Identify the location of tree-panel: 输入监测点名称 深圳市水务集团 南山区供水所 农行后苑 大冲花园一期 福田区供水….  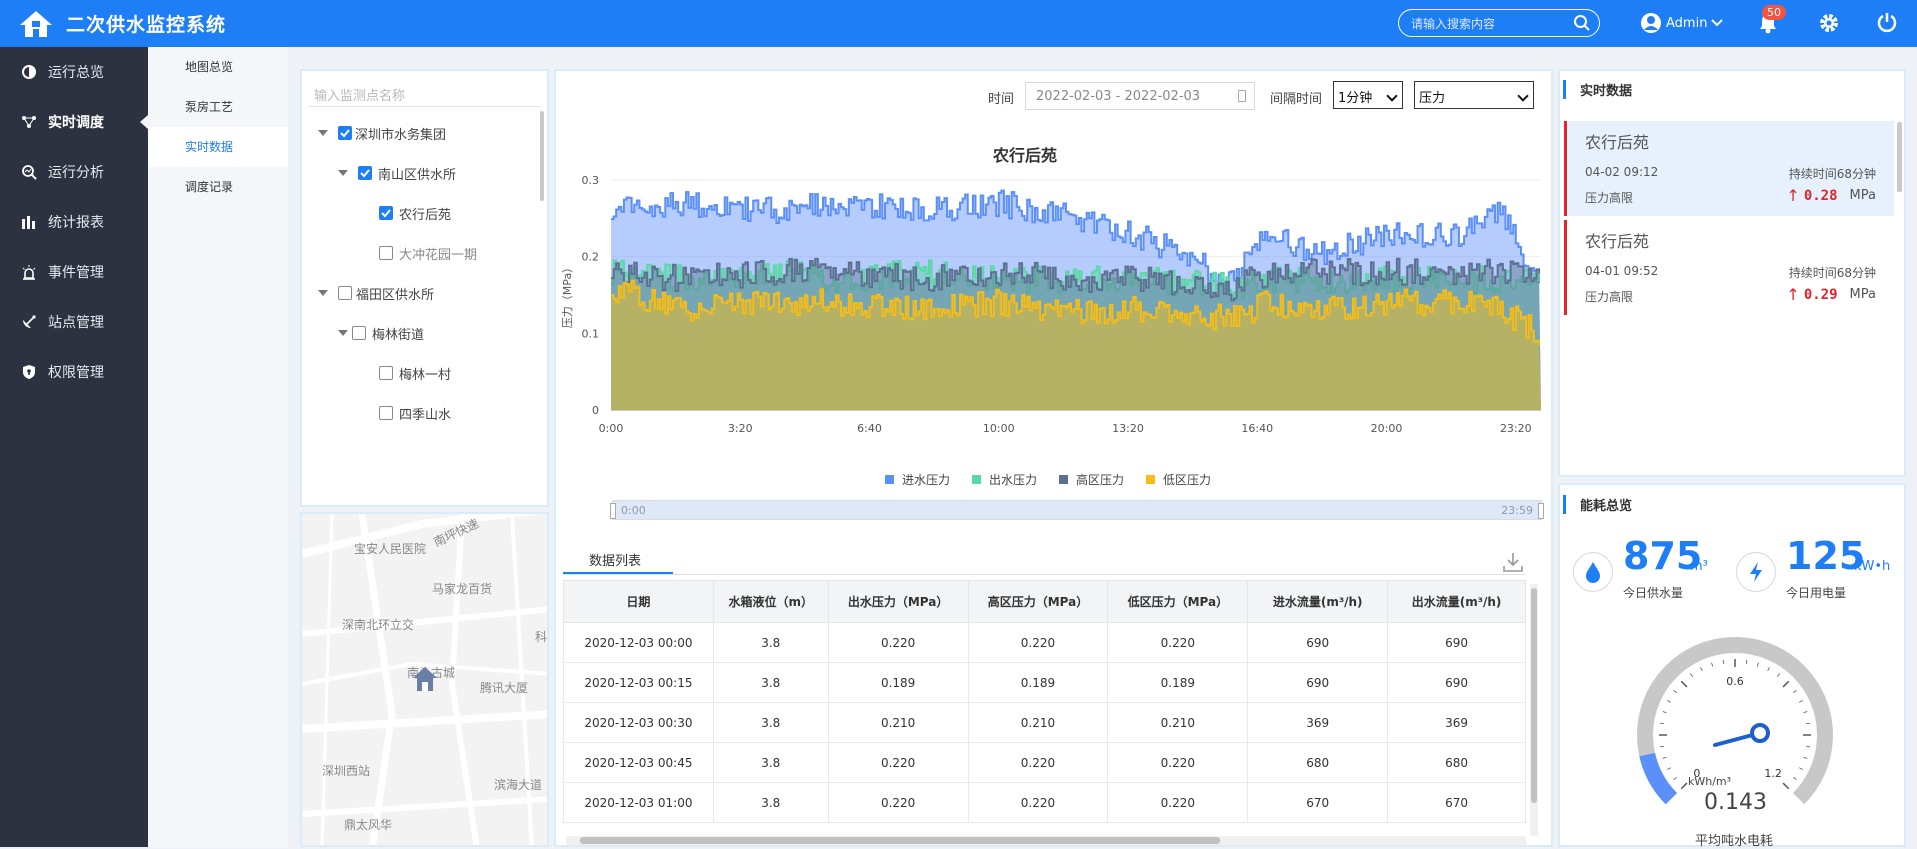
(424, 288).